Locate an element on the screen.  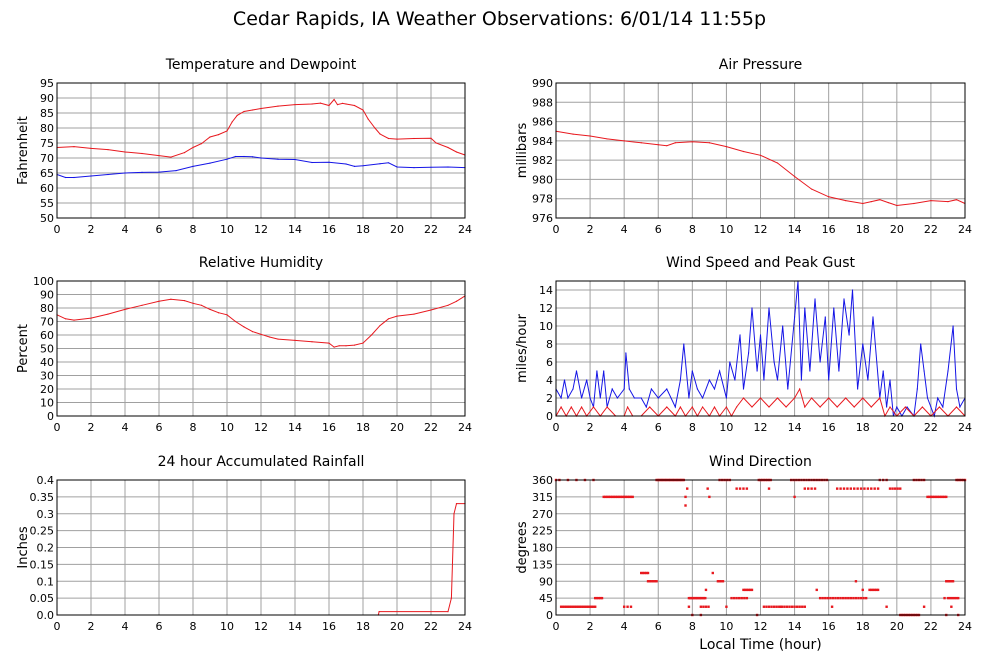
y-tick-label: 990 is located at coordinates (542, 83).